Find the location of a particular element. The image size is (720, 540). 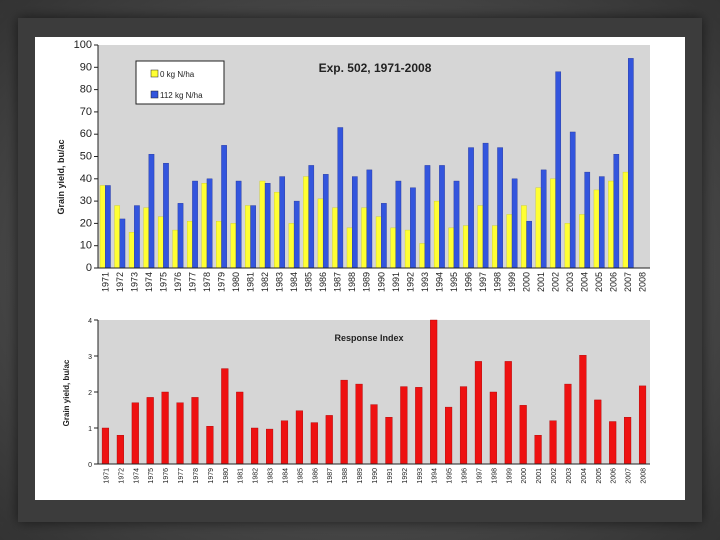

legend-swatch-0kg is located at coordinates (154, 73).